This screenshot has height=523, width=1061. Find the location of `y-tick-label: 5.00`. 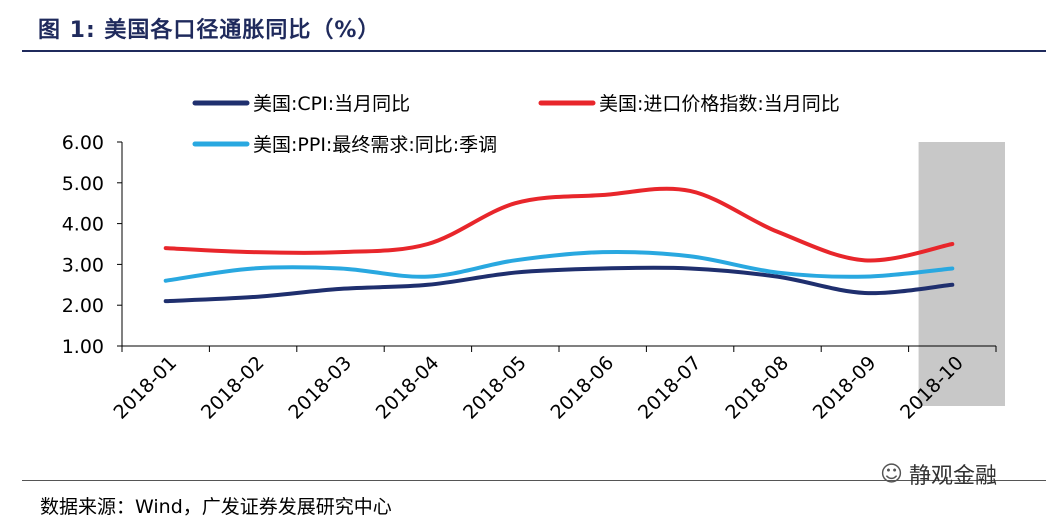

y-tick-label: 5.00 is located at coordinates (83, 184).